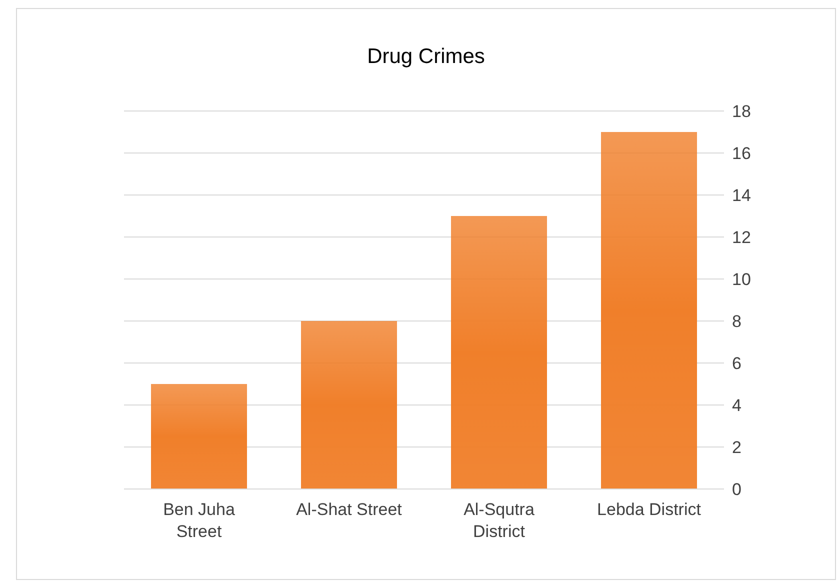 Image resolution: width=840 pixels, height=581 pixels. What do you see at coordinates (199, 520) in the screenshot?
I see `x-tick-label: Ben Juha Street` at bounding box center [199, 520].